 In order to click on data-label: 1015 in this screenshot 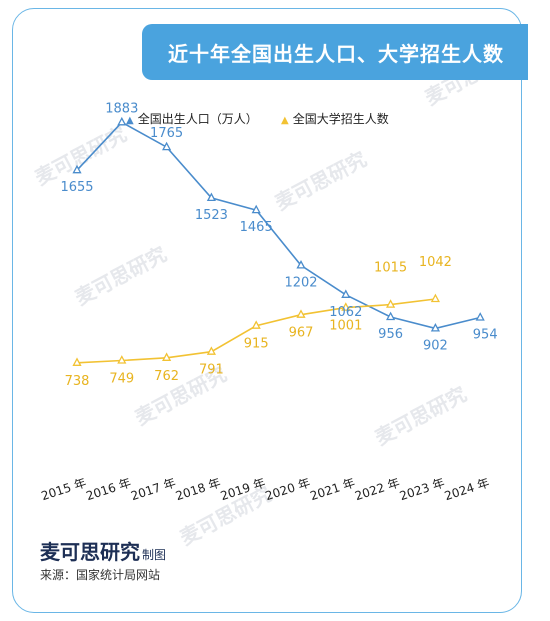, I will do `click(390, 268)`.